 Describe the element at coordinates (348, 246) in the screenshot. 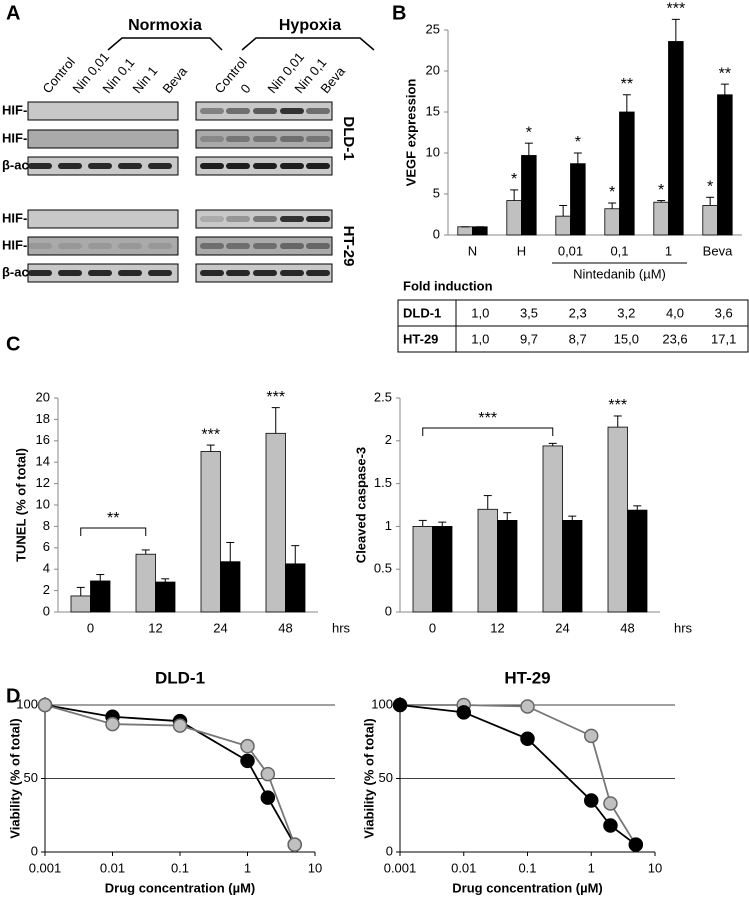

I see `cell-line-label: HT-29` at that location.